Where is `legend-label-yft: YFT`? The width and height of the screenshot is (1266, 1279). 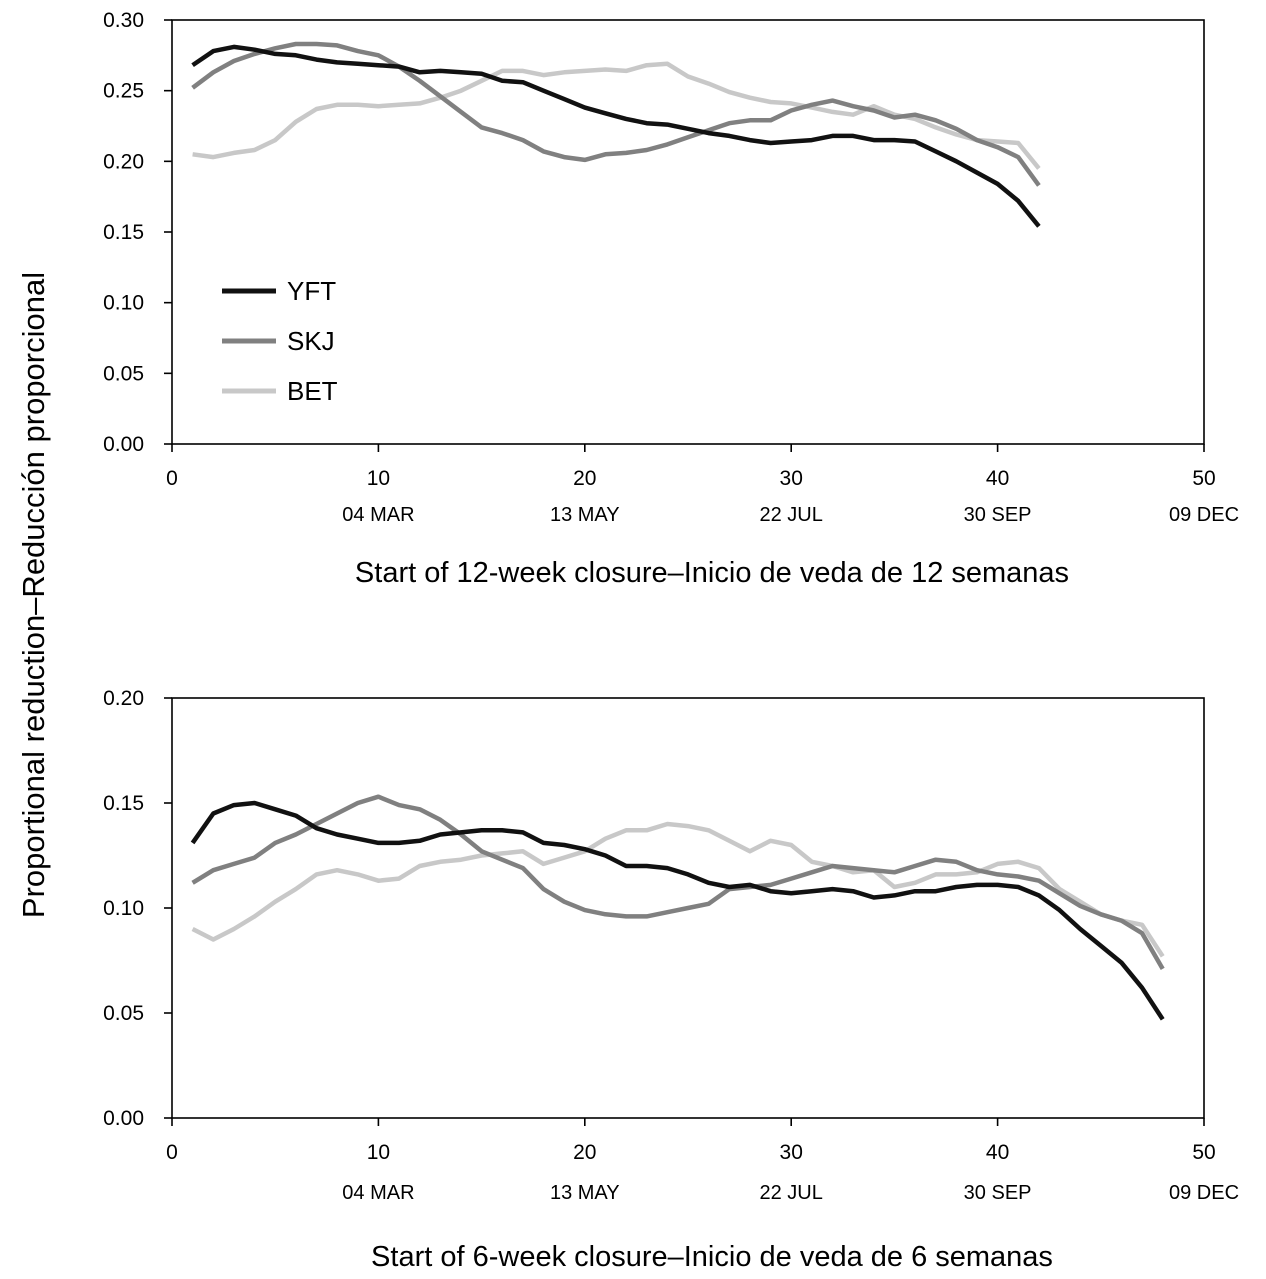 legend-label-yft: YFT is located at coordinates (311, 291).